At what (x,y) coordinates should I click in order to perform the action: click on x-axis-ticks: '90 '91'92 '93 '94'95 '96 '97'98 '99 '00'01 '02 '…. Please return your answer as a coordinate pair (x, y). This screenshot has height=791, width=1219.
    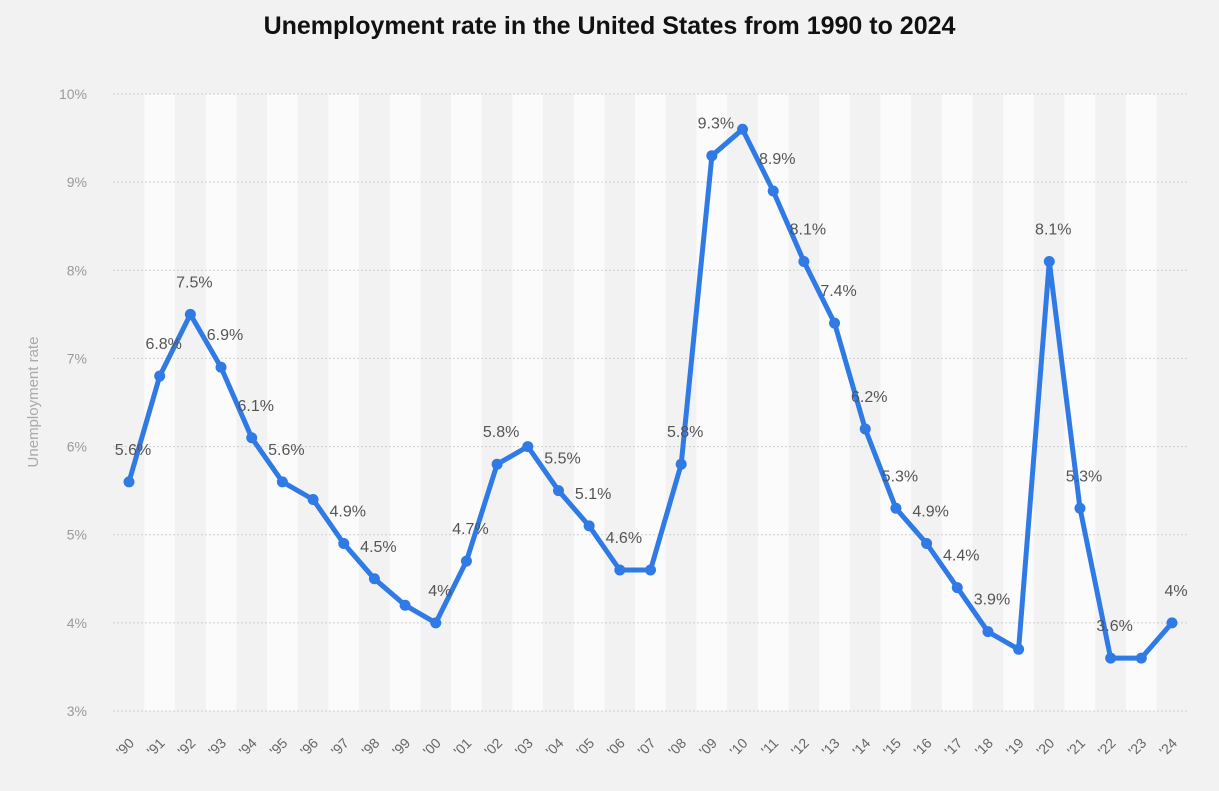
    Looking at the image, I should click on (646, 747).